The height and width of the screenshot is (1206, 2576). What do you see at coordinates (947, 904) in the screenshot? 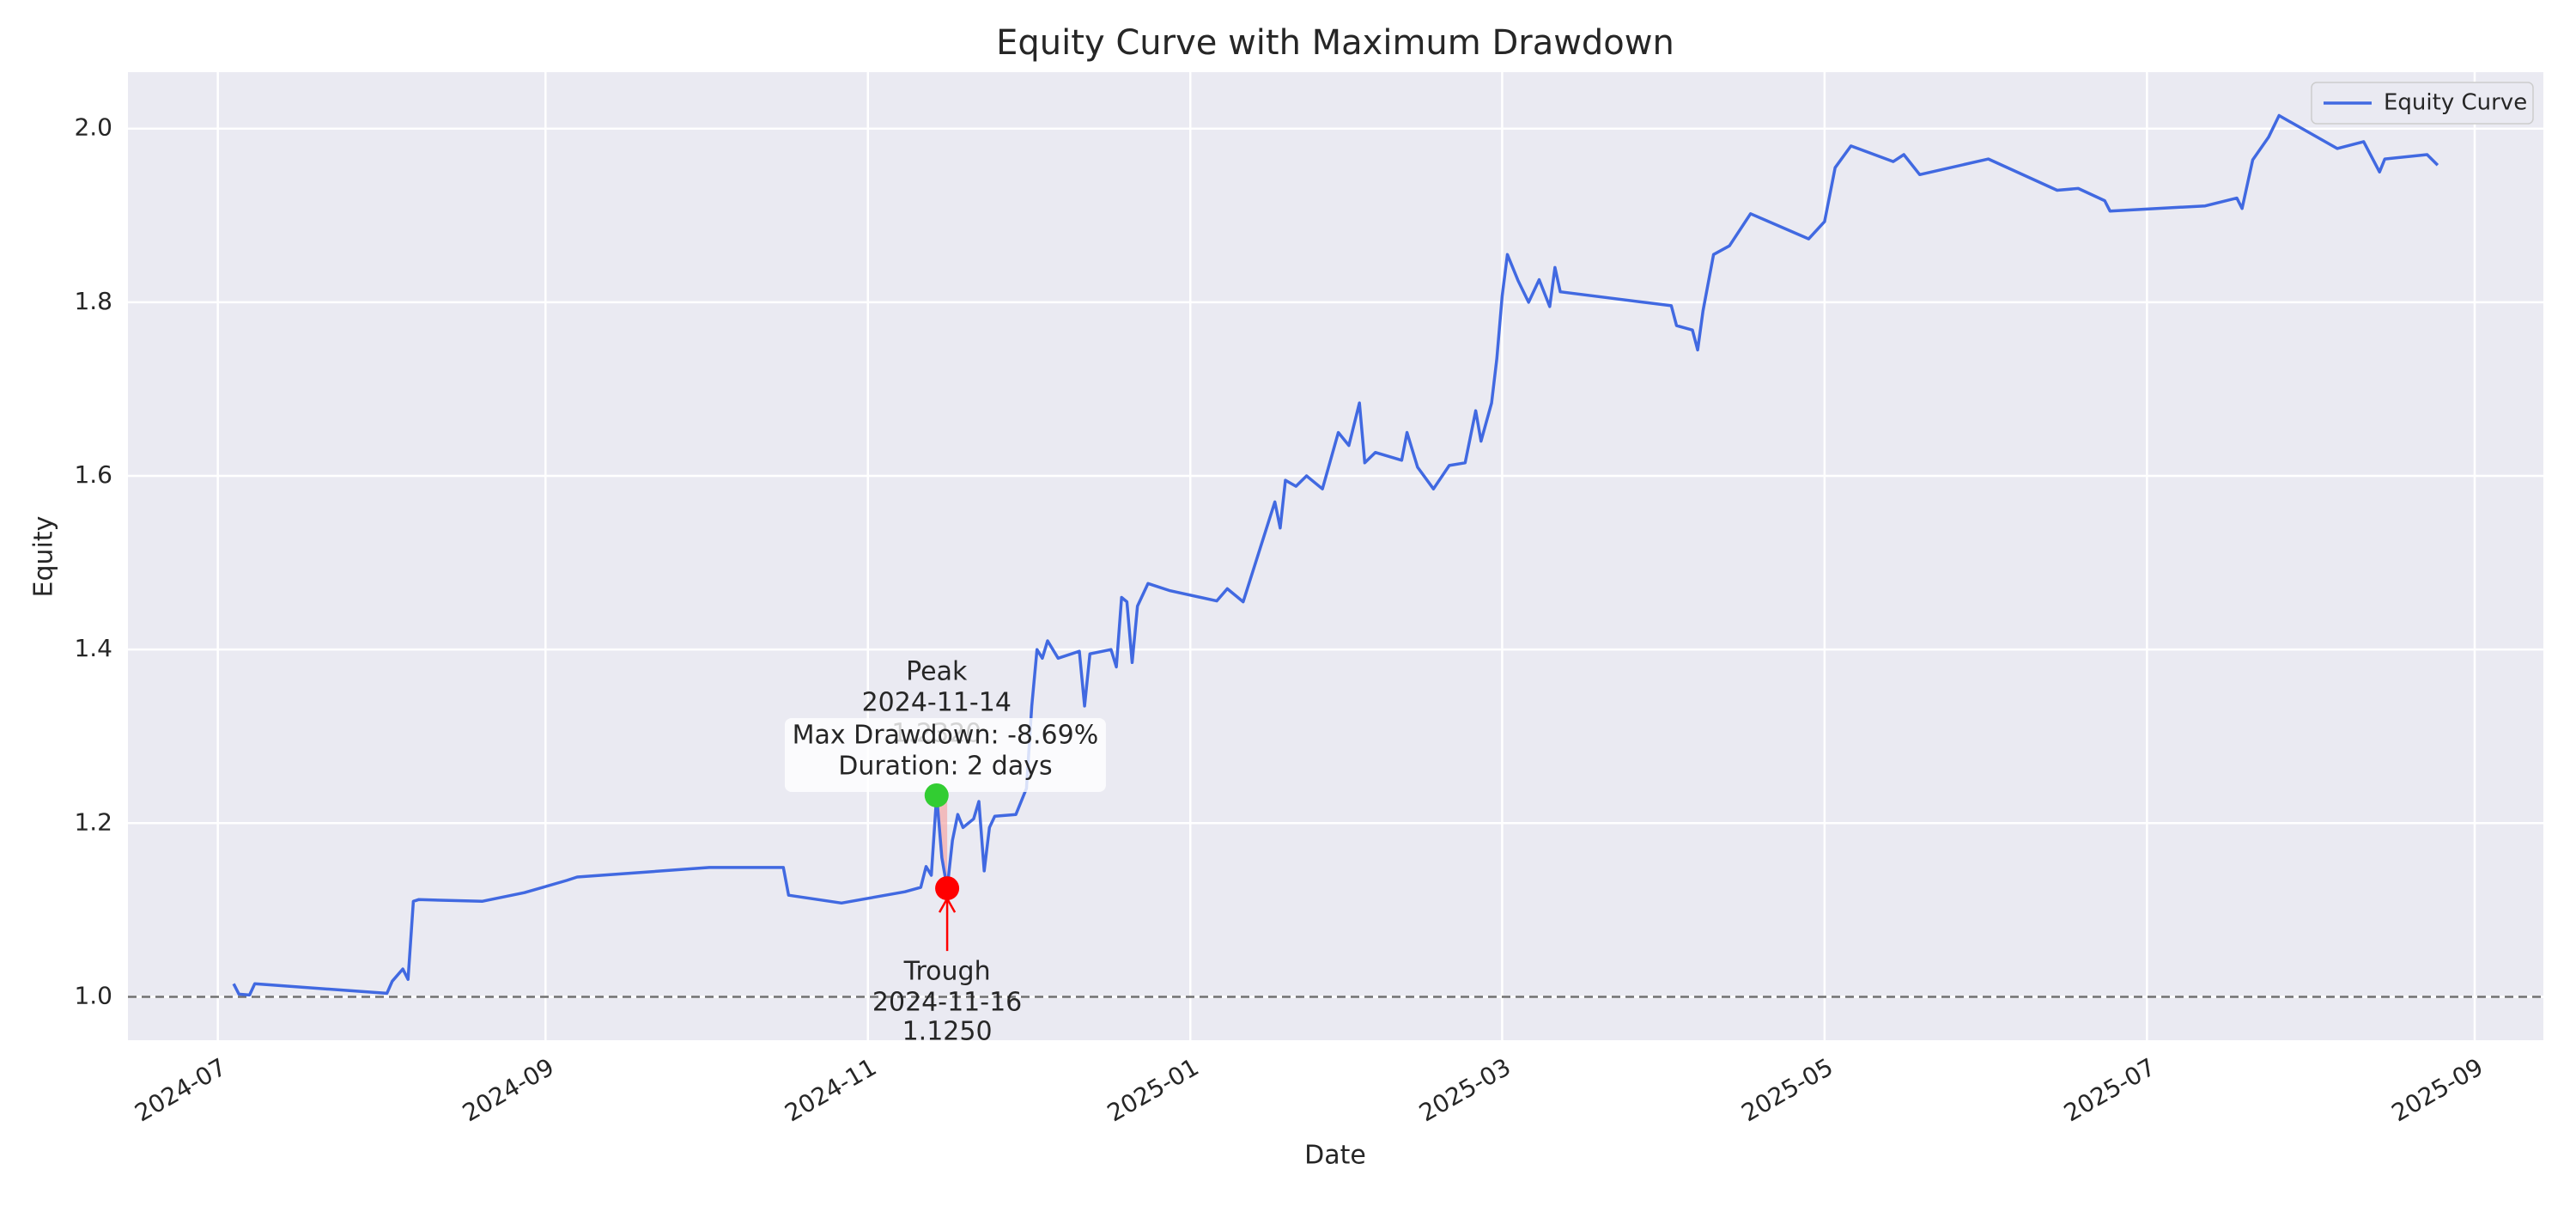
I see `trough-arrowhead` at bounding box center [947, 904].